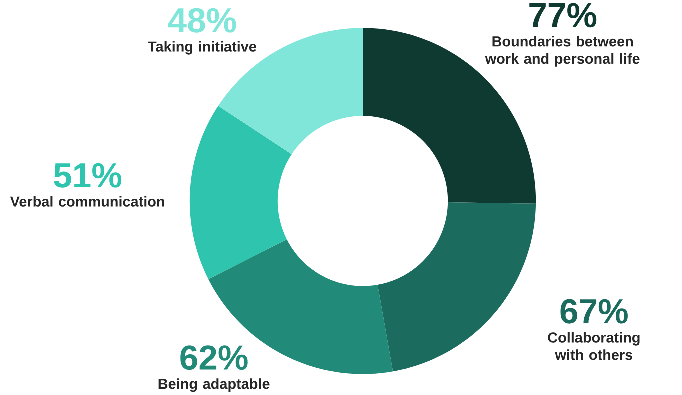 This screenshot has height=395, width=682. What do you see at coordinates (594, 346) in the screenshot?
I see `slice-label: Collaborating with others` at bounding box center [594, 346].